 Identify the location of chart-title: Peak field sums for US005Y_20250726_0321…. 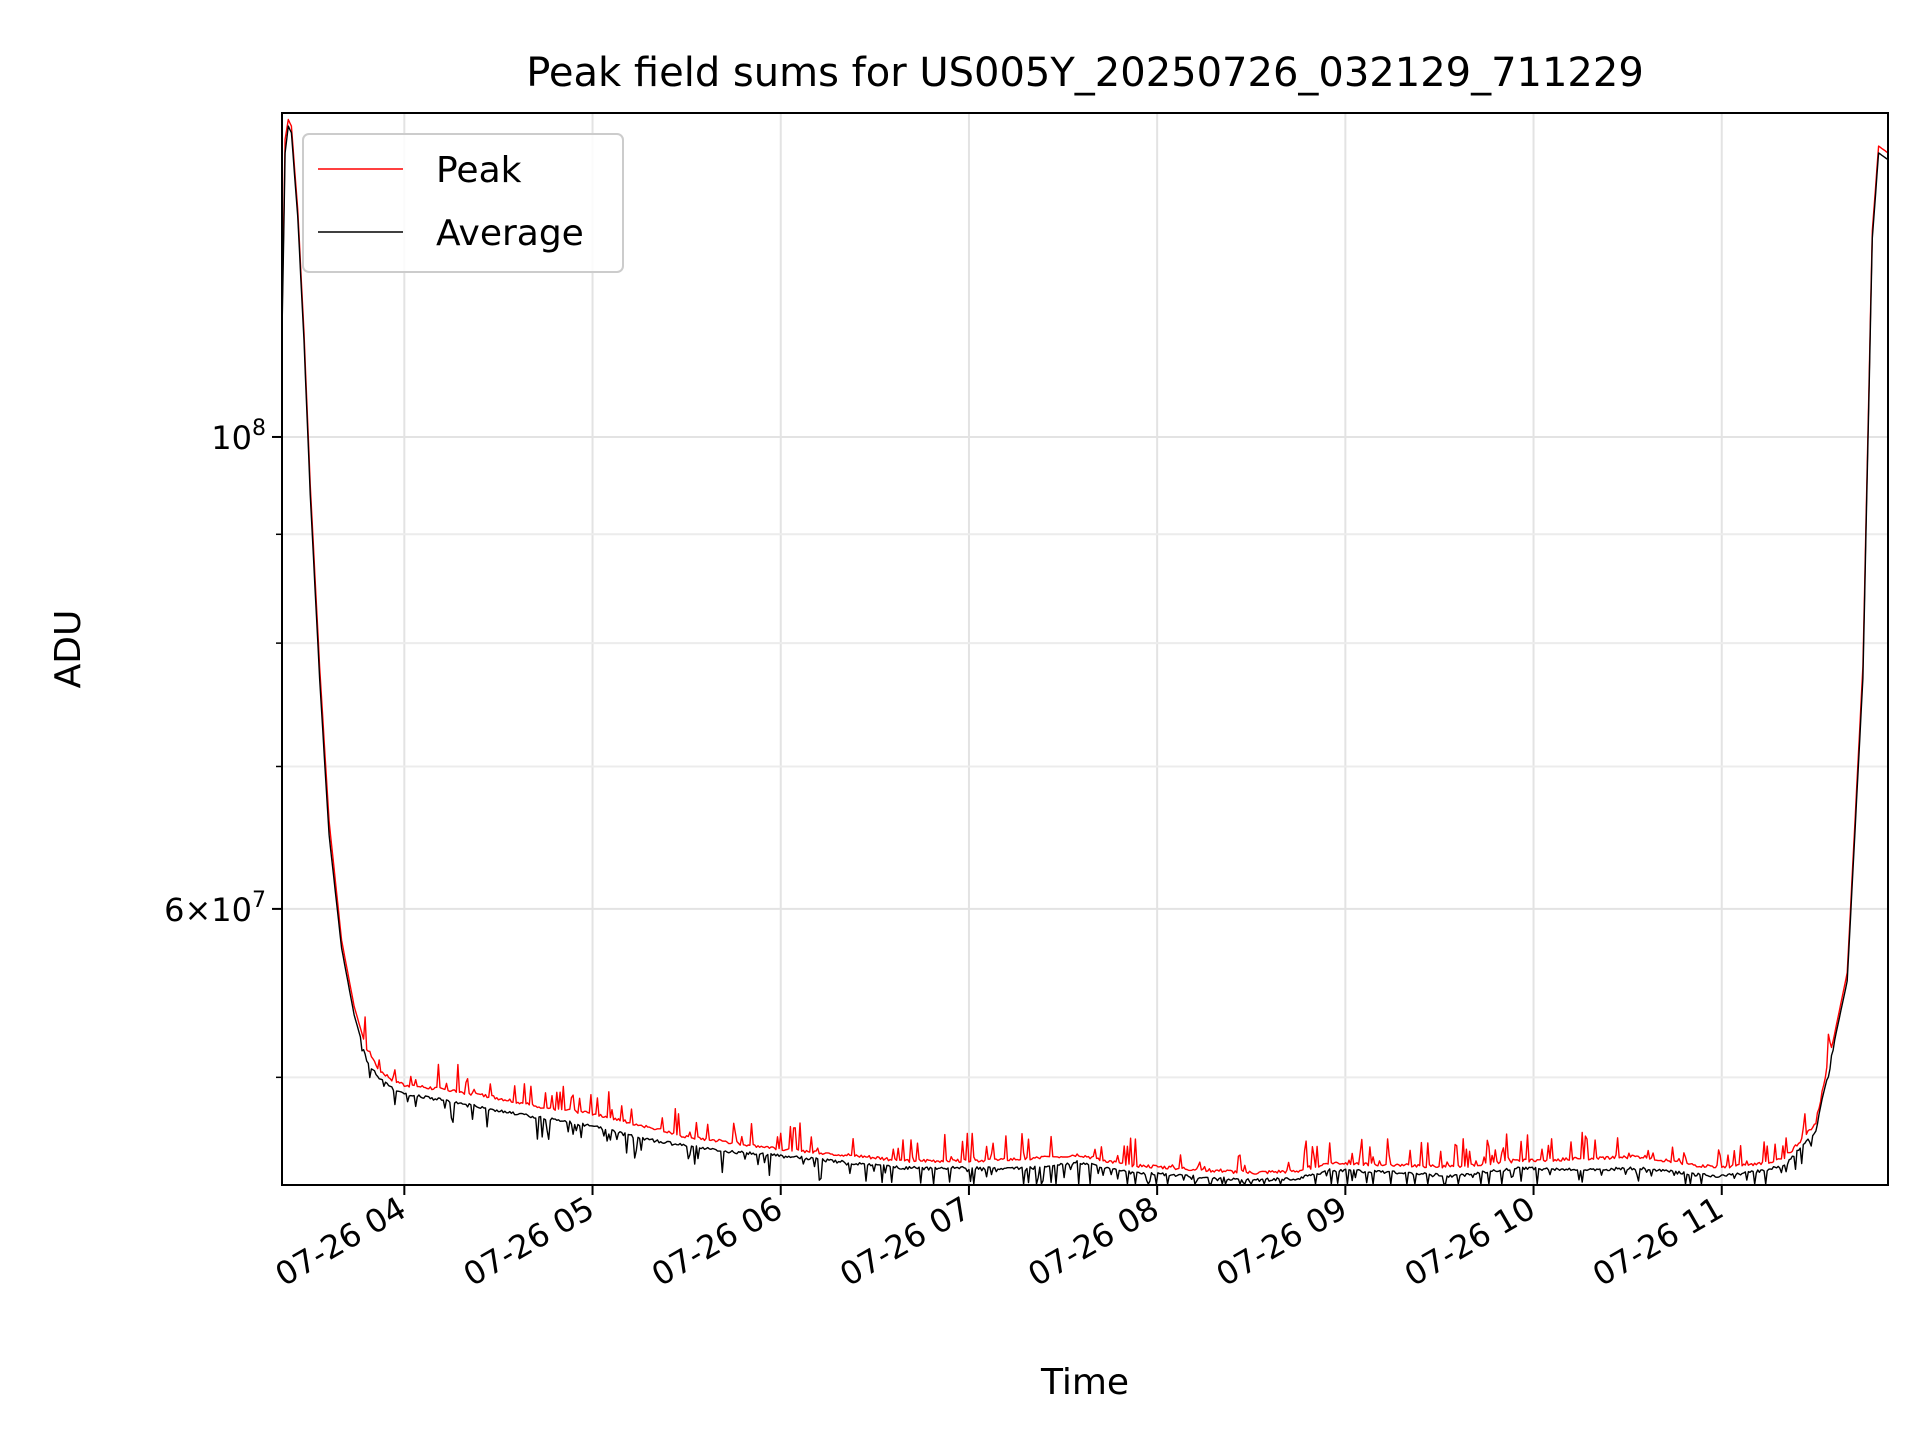
(1085, 73).